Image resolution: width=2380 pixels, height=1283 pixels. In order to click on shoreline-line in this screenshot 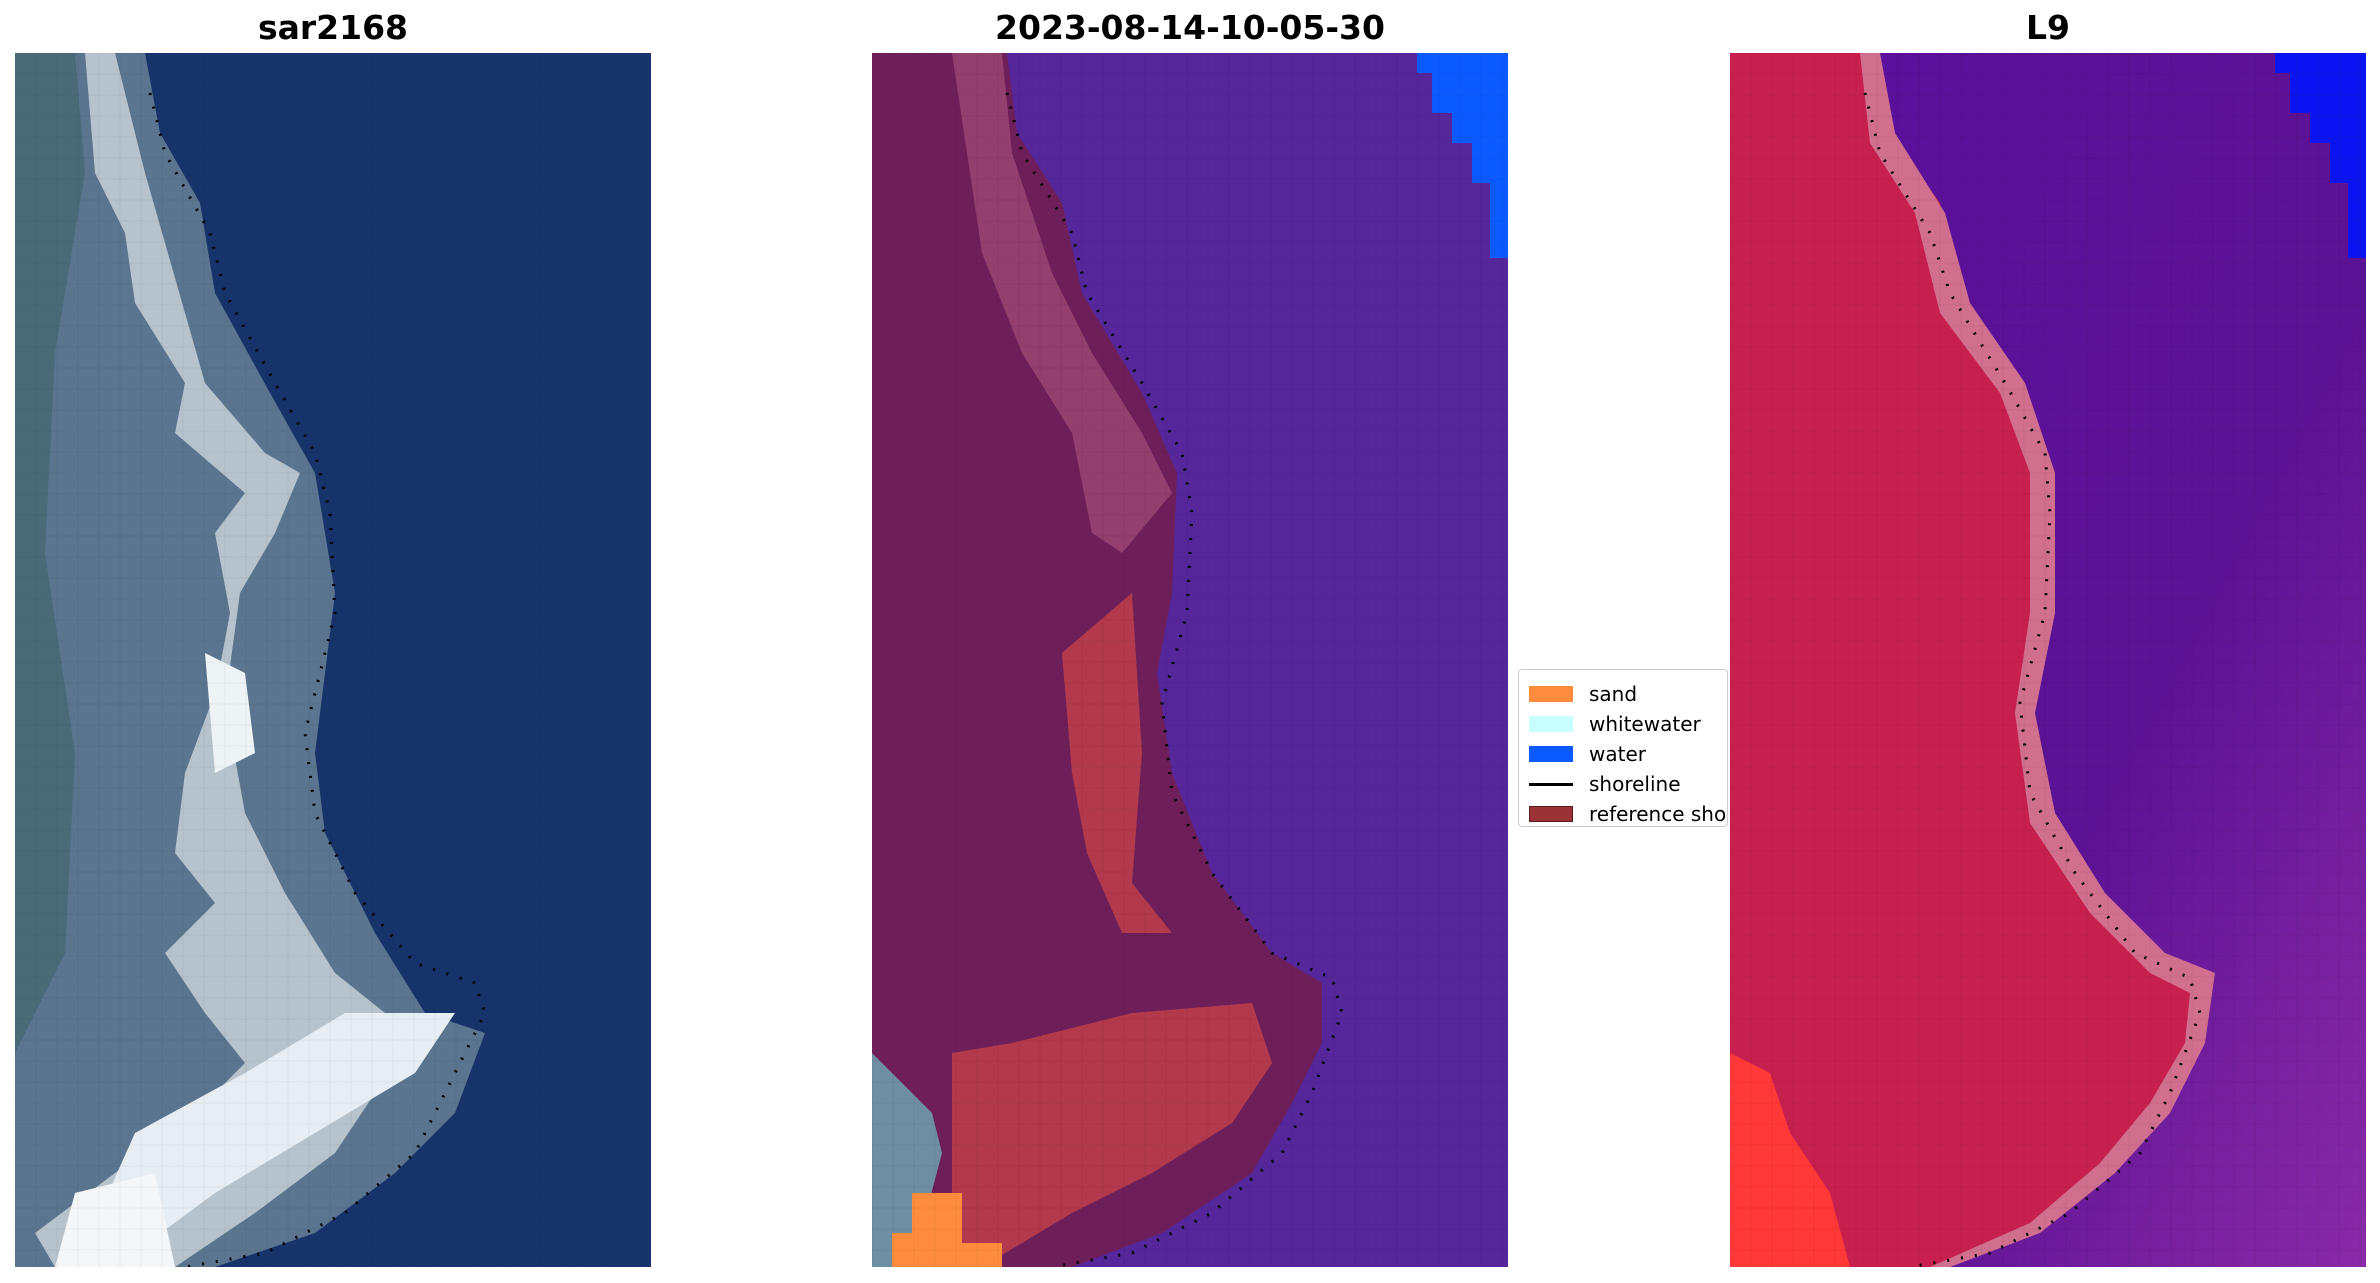, I will do `click(1551, 784)`.